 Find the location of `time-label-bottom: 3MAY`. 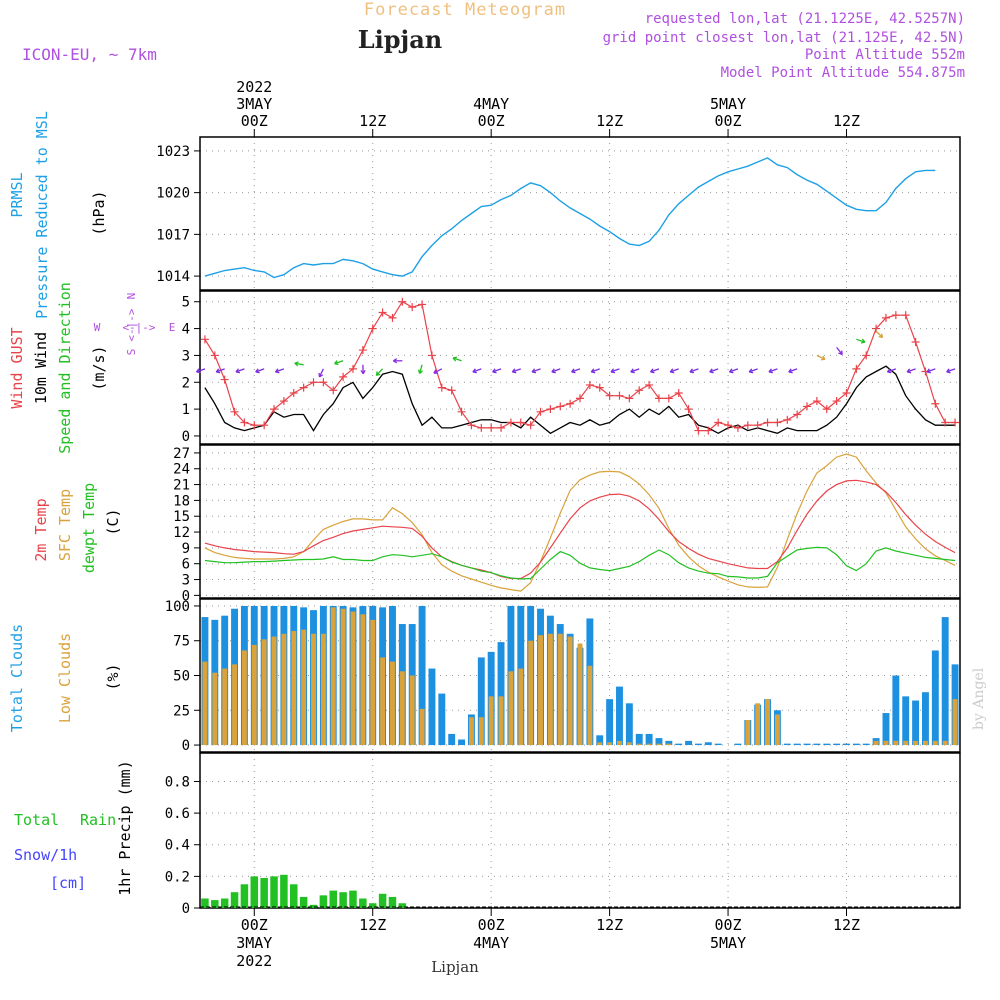

time-label-bottom: 3MAY is located at coordinates (254, 943).